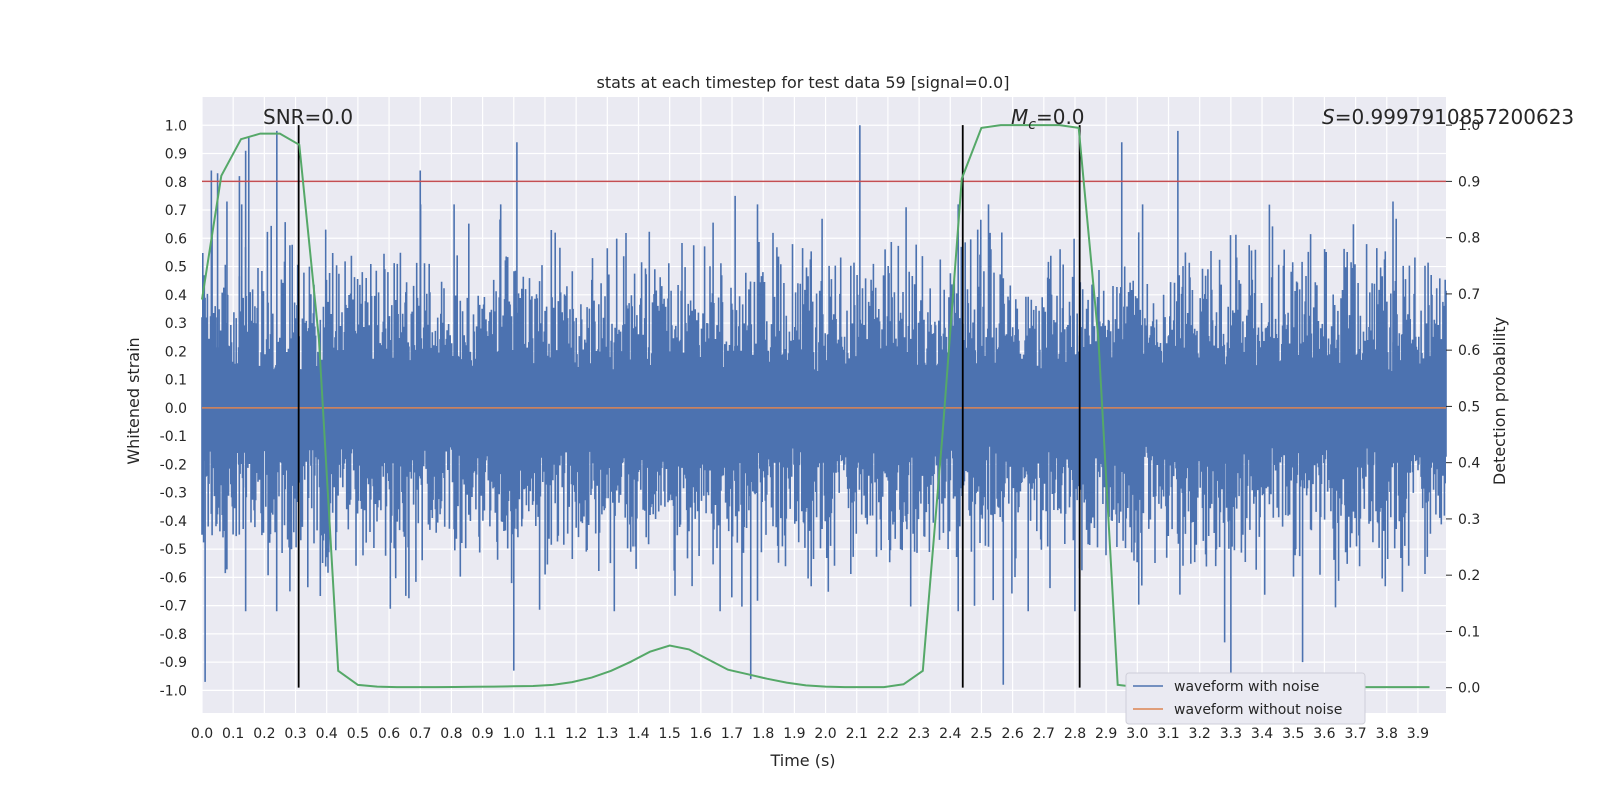 This screenshot has height=800, width=1600. Describe the element at coordinates (981, 734) in the screenshot. I see `x-tick-label: 2.5` at that location.